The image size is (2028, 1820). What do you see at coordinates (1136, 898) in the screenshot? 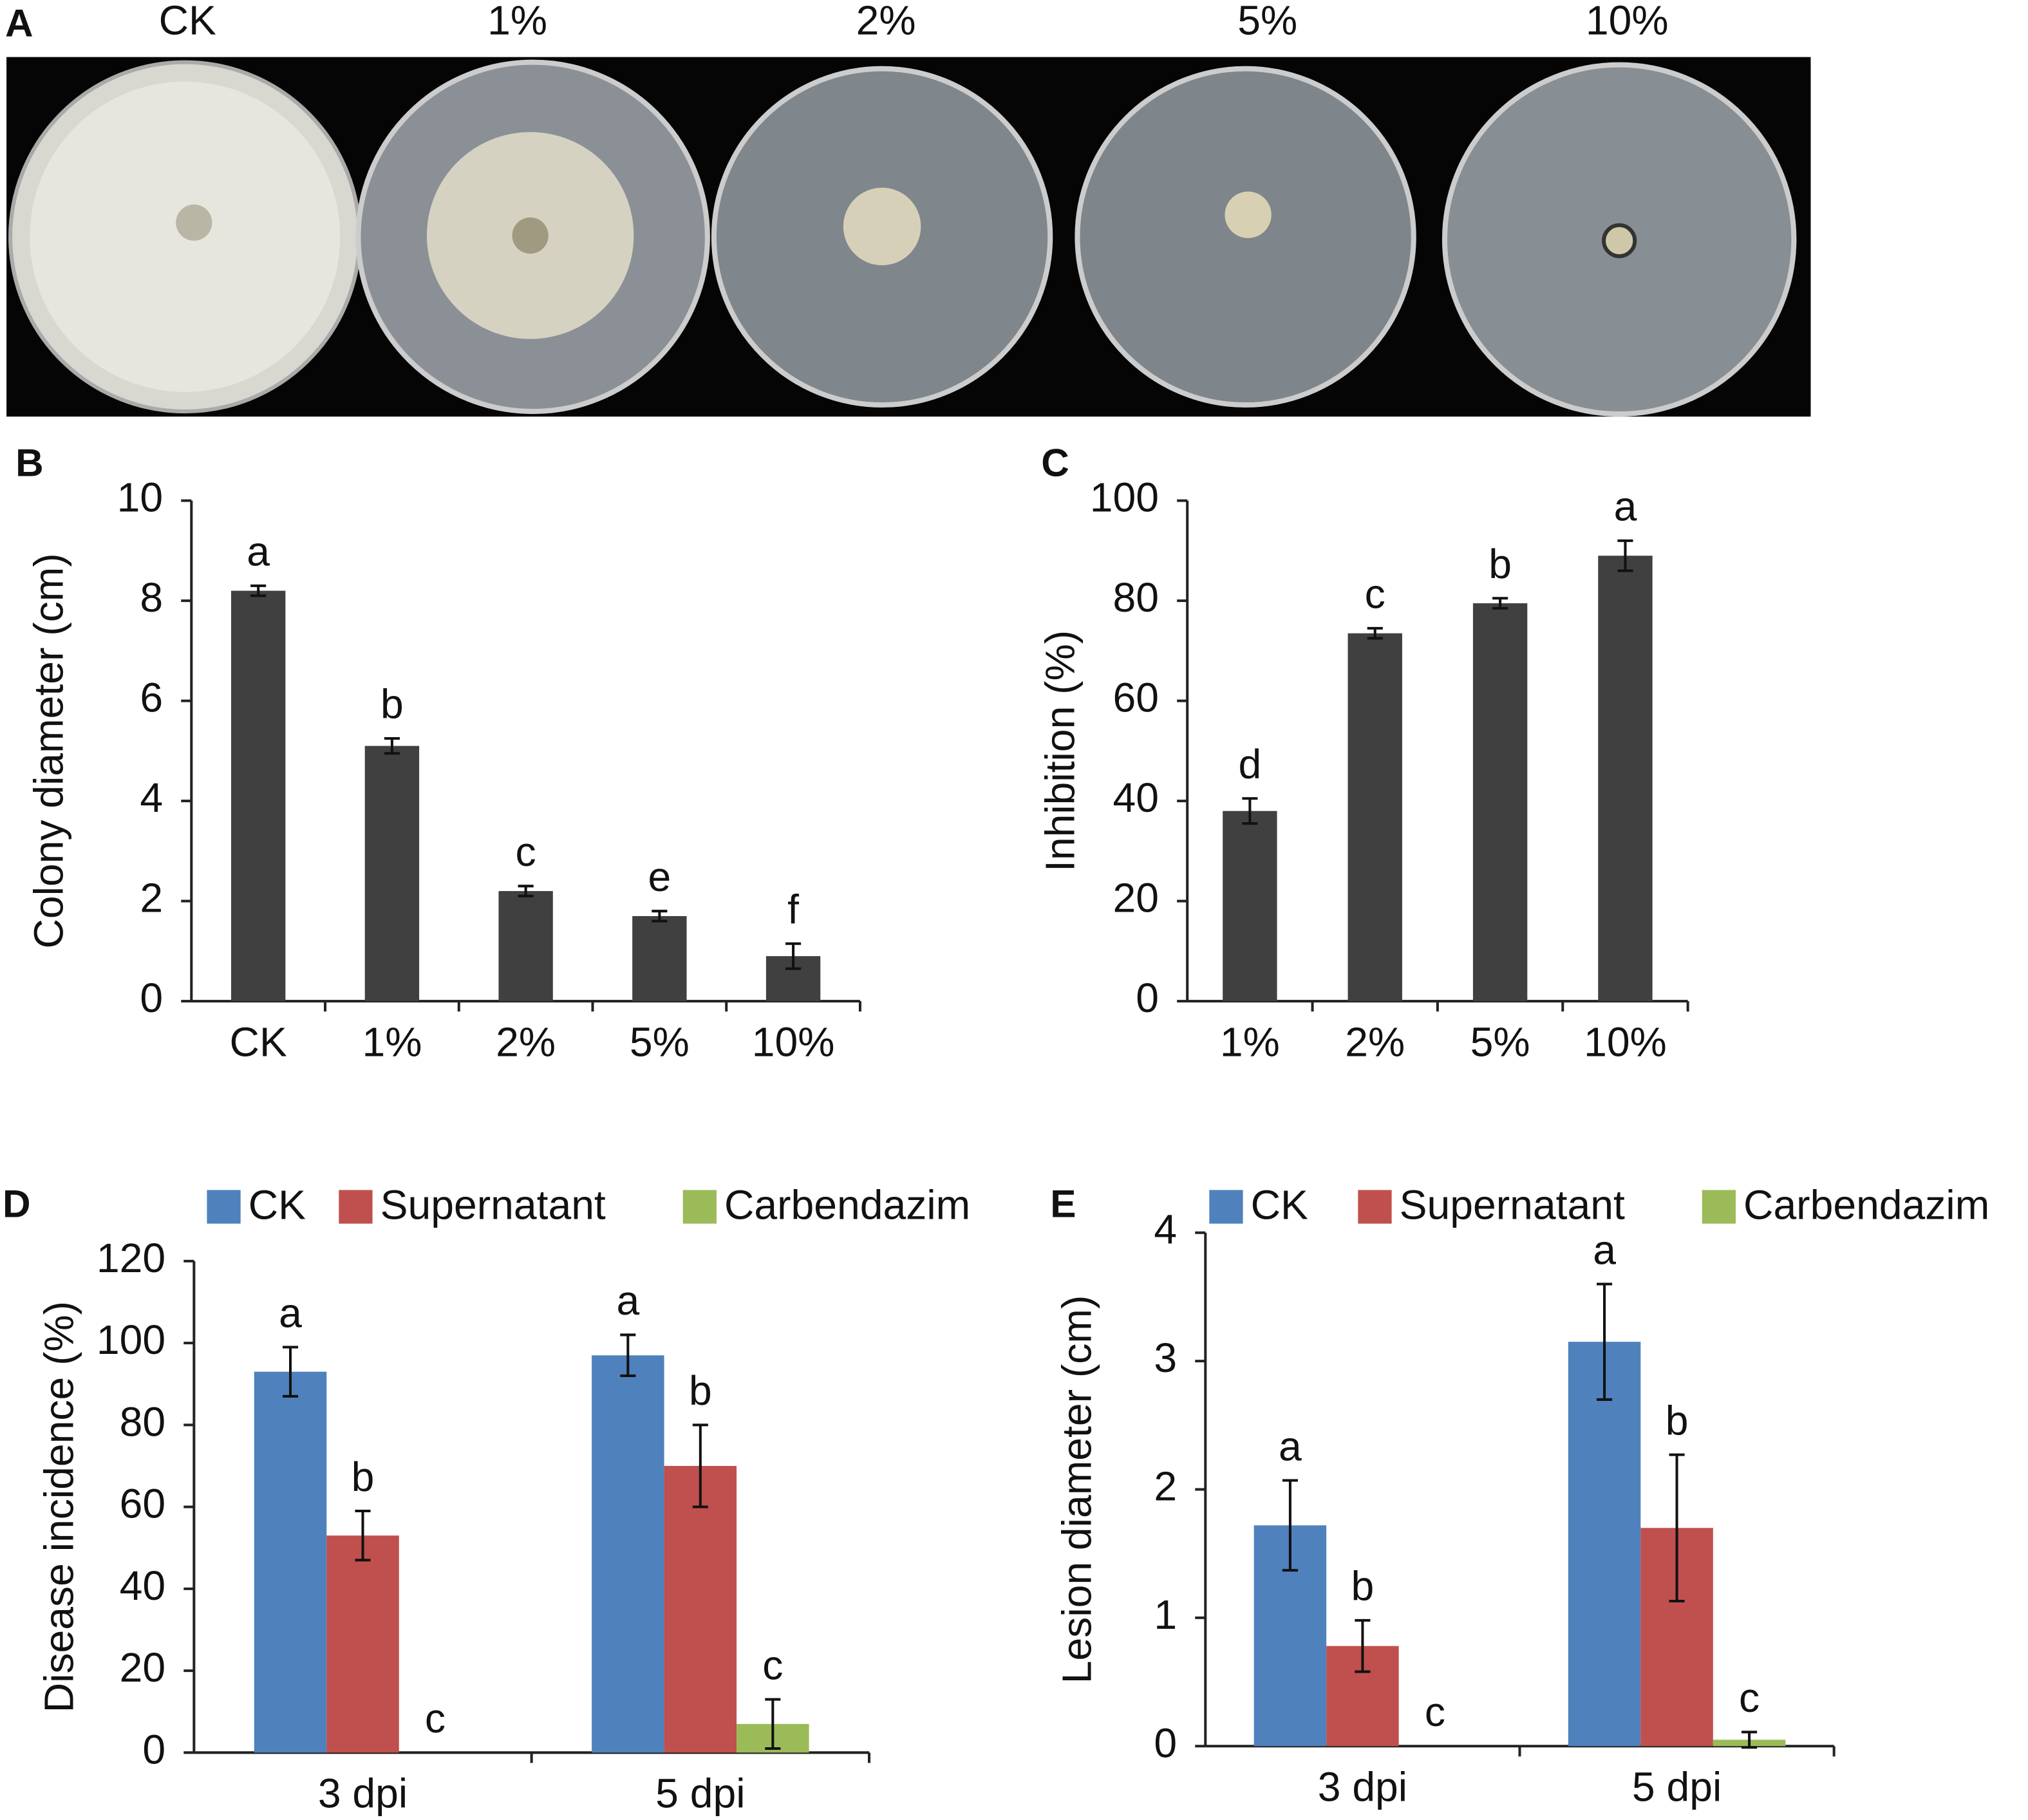
I see `y-tick-label: 20` at bounding box center [1136, 898].